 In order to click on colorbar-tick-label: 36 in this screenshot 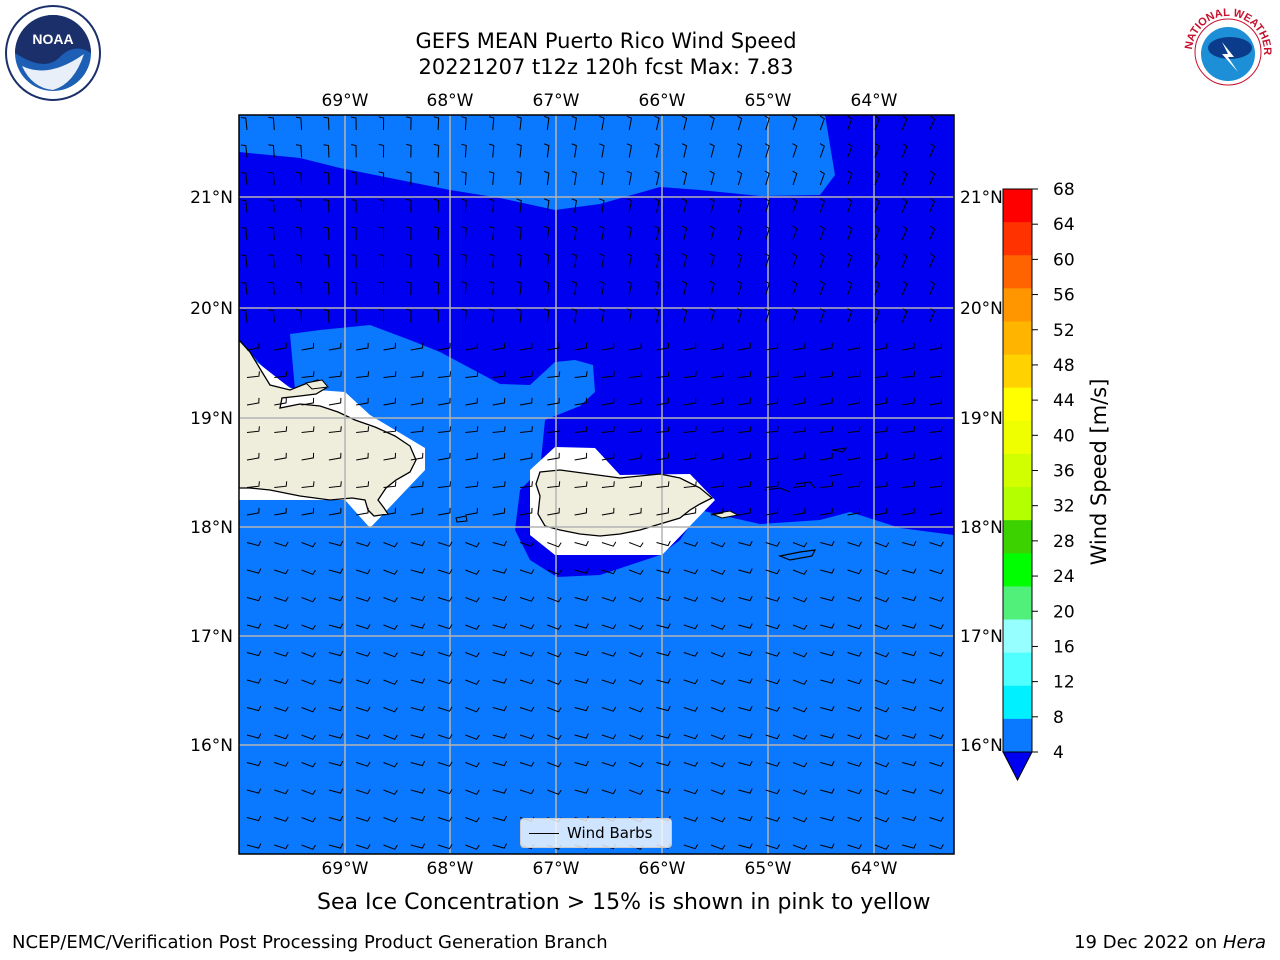, I will do `click(1064, 472)`.